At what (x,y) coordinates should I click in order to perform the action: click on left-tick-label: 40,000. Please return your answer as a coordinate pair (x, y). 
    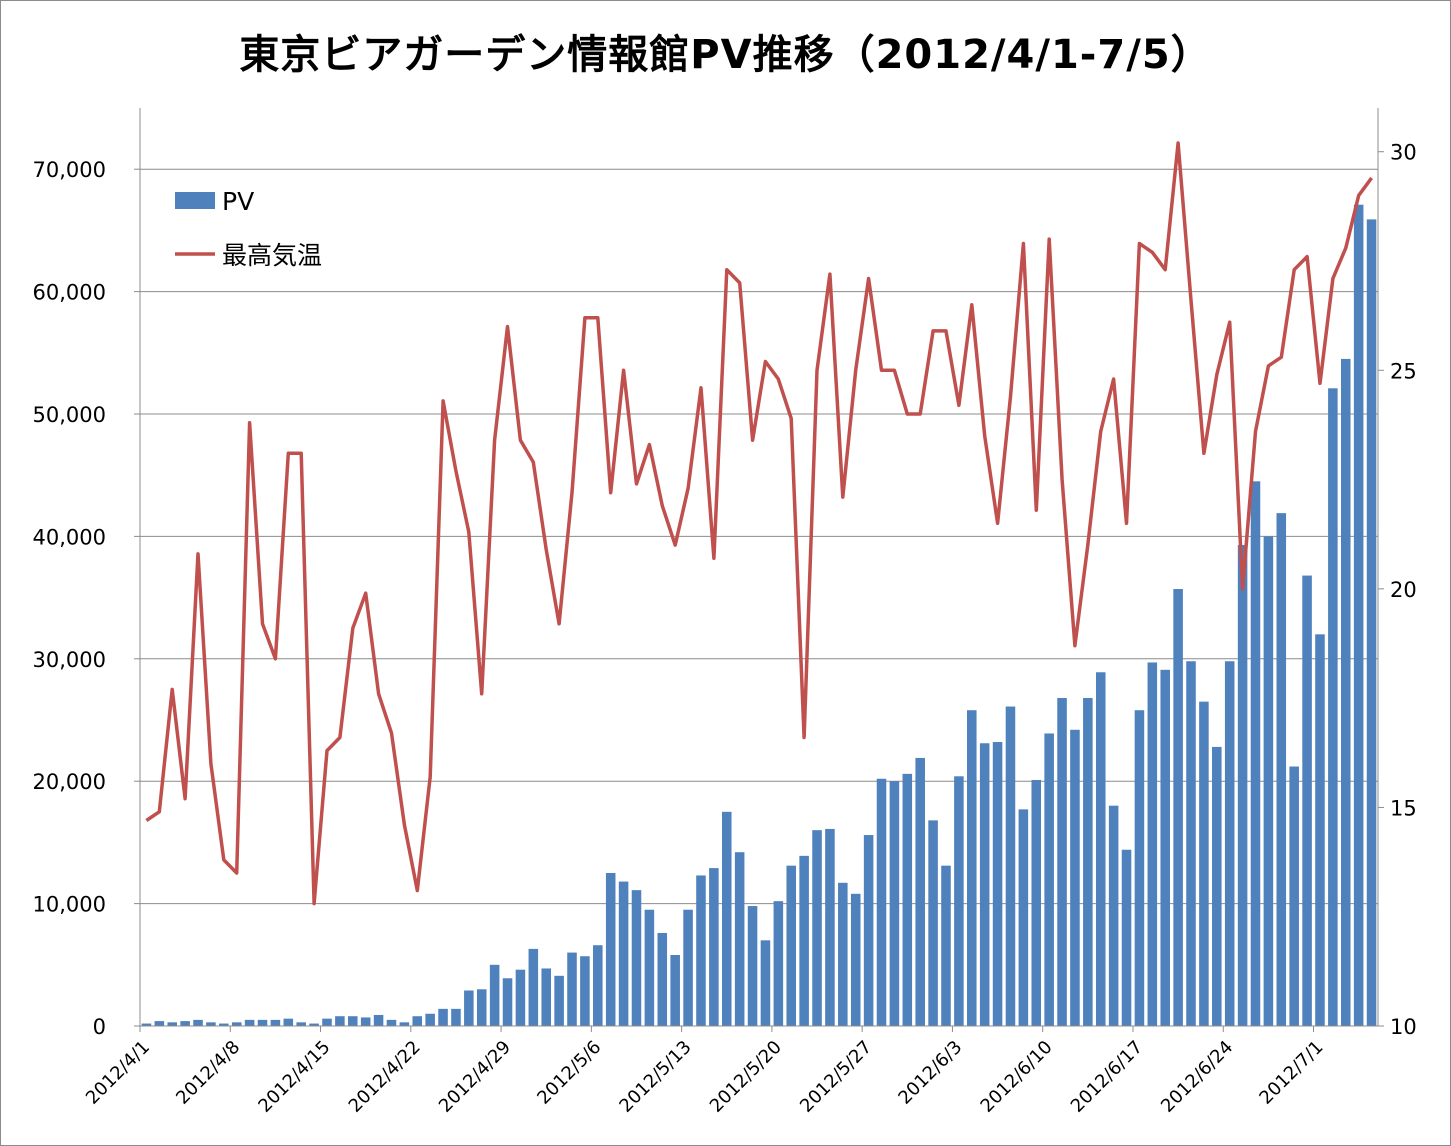
    Looking at the image, I should click on (69, 537).